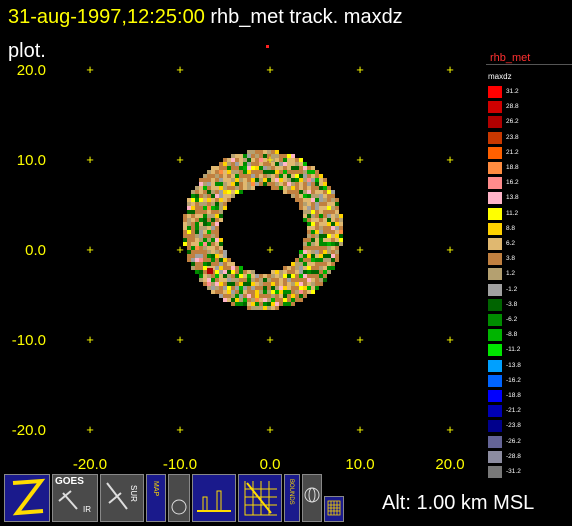 This screenshot has width=572, height=526. What do you see at coordinates (513, 471) in the screenshot?
I see `legend-label: -31.2` at bounding box center [513, 471].